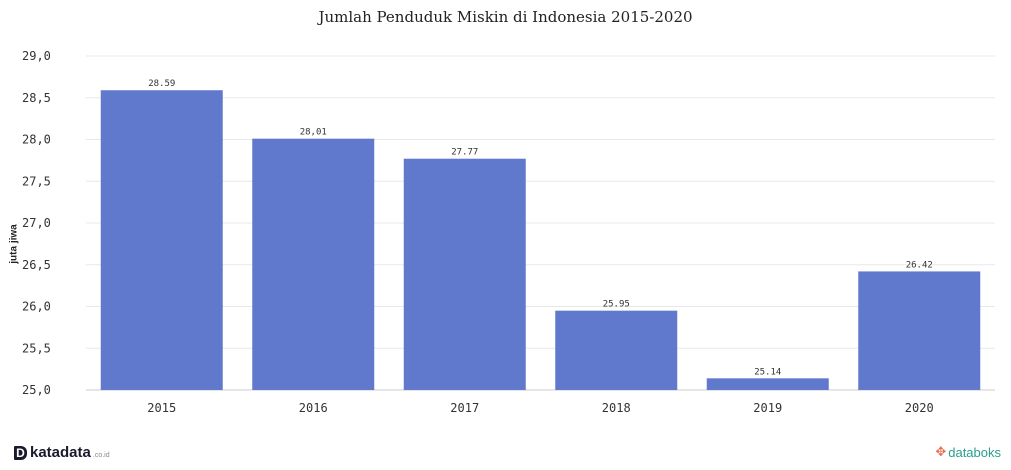 The width and height of the screenshot is (1011, 470). What do you see at coordinates (919, 408) in the screenshot?
I see `x-tick-label: 2020` at bounding box center [919, 408].